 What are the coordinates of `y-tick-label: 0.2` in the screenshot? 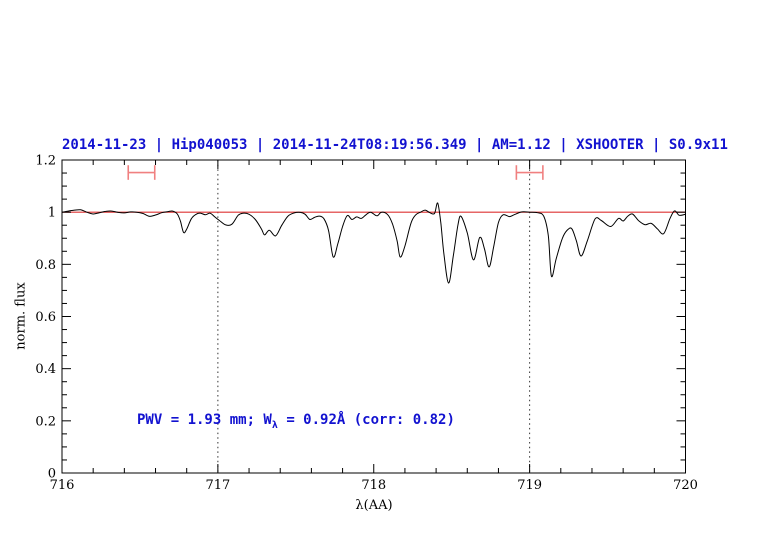 It's located at (45, 421).